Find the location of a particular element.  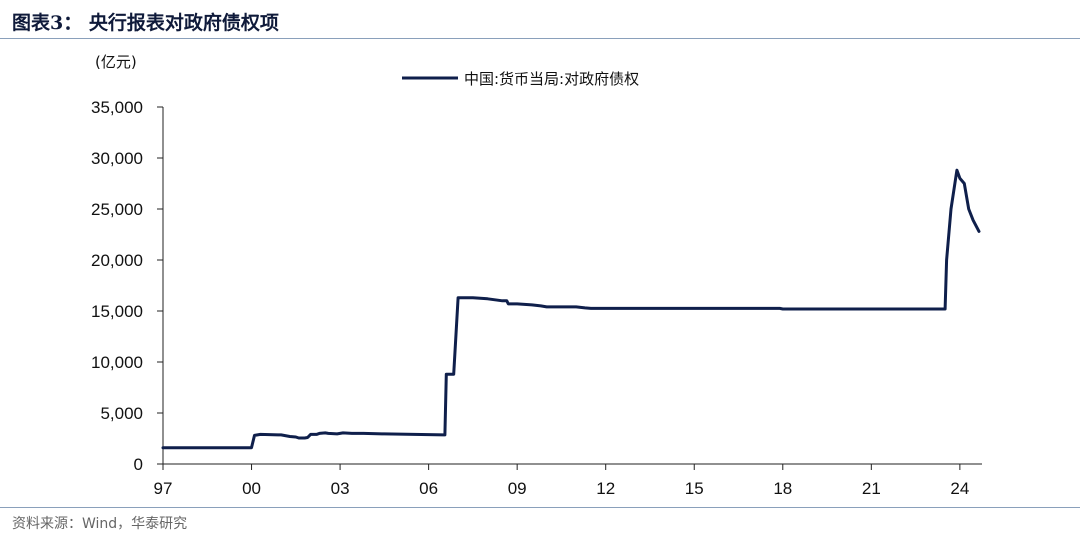

x-tick-label: 24 is located at coordinates (959, 488).